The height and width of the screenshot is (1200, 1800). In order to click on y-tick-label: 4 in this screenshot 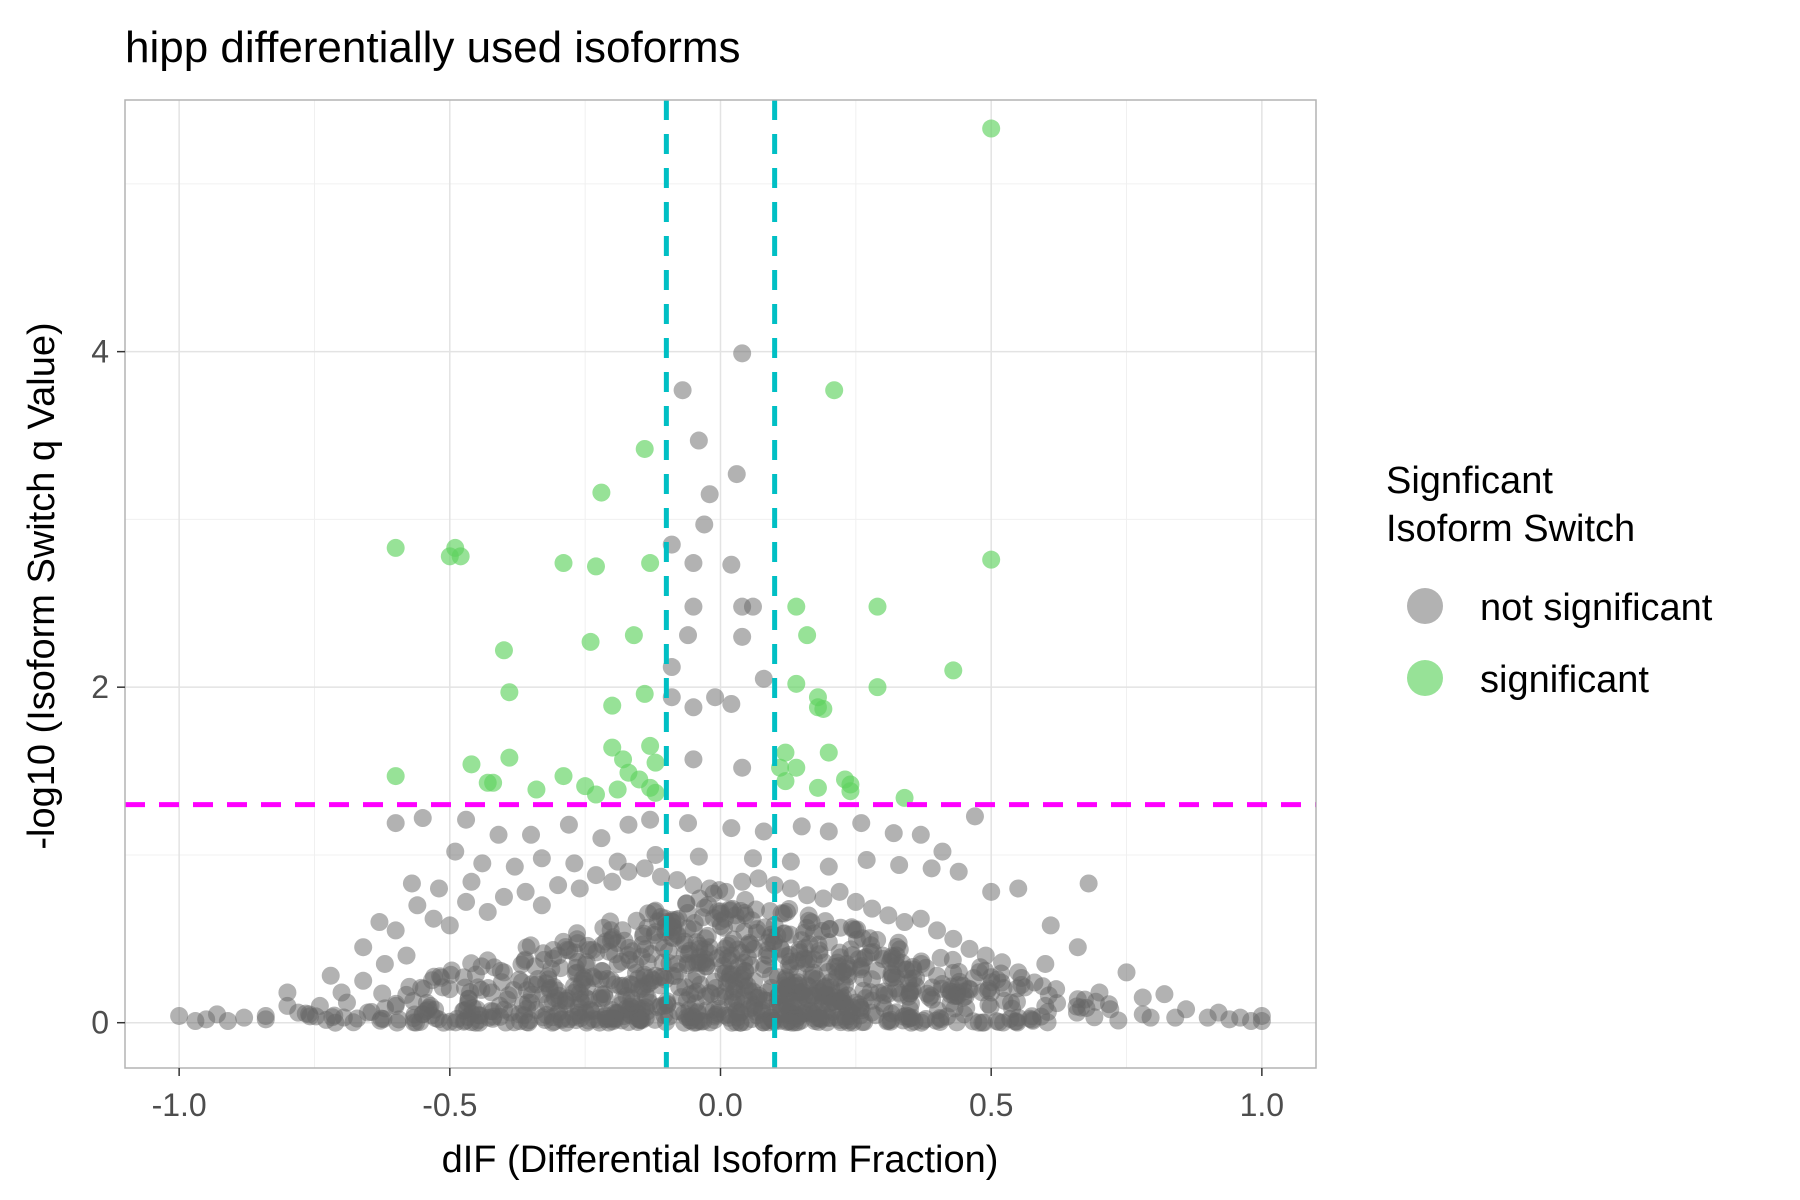, I will do `click(100, 352)`.